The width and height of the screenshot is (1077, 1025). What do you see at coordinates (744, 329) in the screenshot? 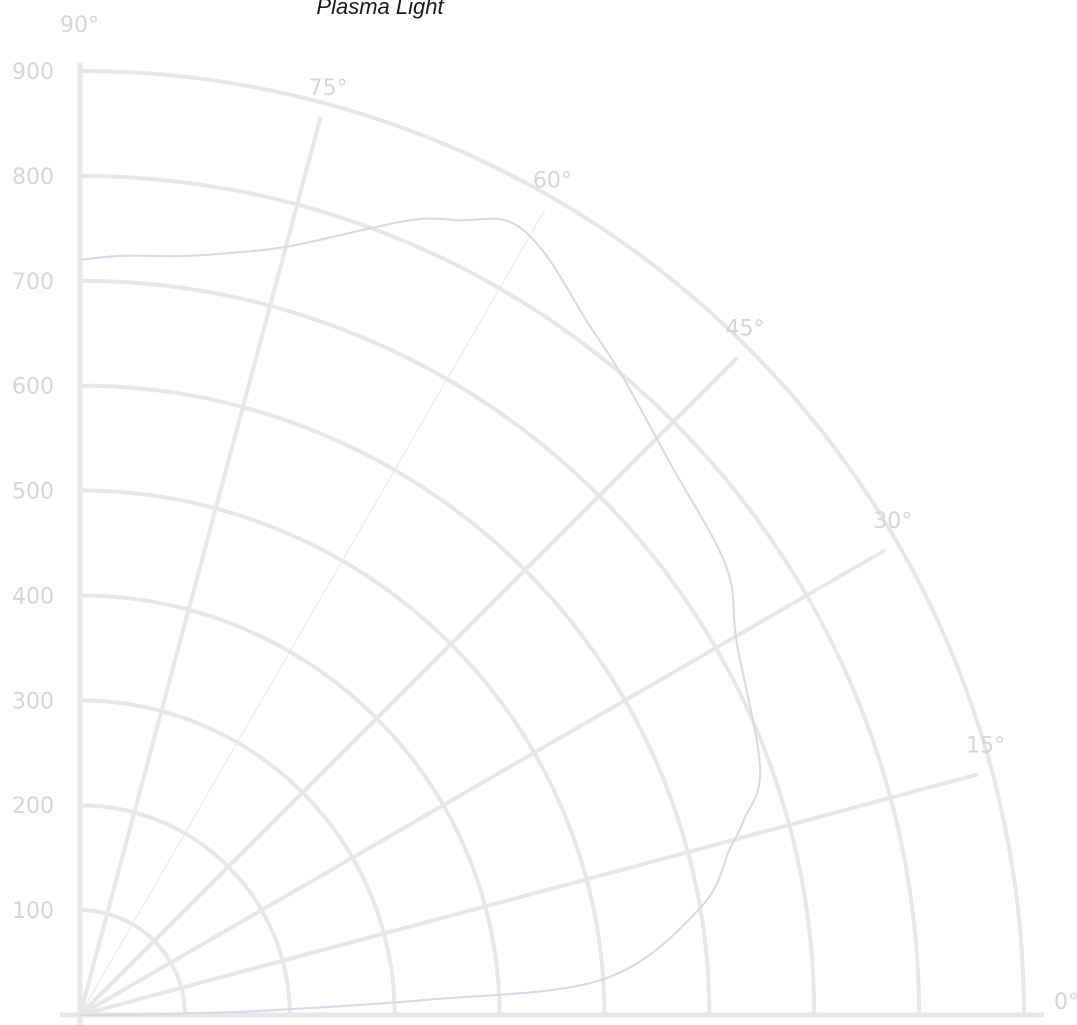
I see `angle-tick-label: 45°` at bounding box center [744, 329].